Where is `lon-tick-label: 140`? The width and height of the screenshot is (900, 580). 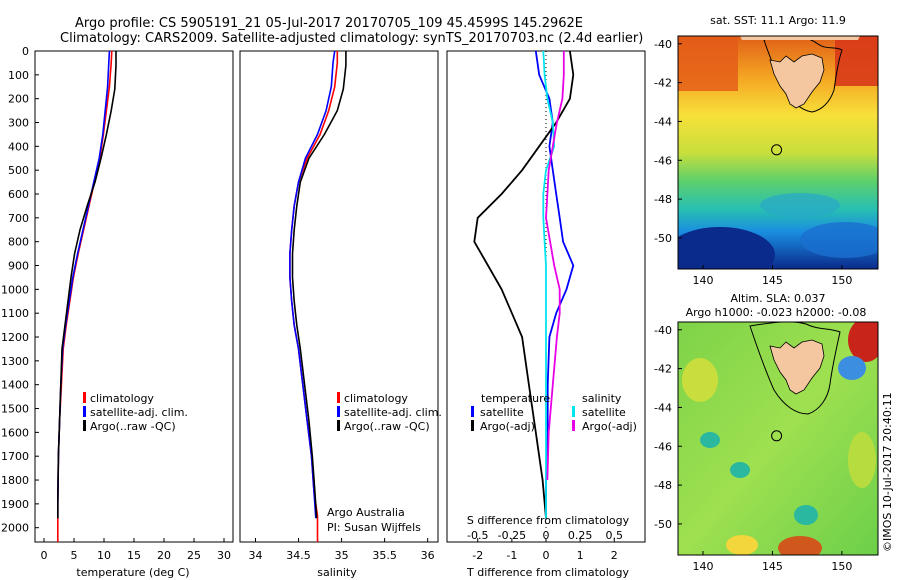
lon-tick-label: 140 is located at coordinates (703, 566).